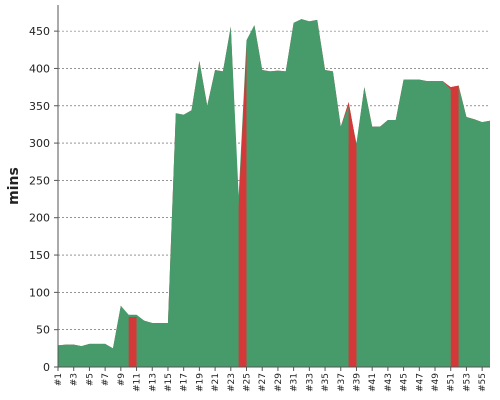 Image resolution: width=500 pixels, height=400 pixels. Describe the element at coordinates (452, 382) in the screenshot. I see `x-tick-label: #51` at that location.